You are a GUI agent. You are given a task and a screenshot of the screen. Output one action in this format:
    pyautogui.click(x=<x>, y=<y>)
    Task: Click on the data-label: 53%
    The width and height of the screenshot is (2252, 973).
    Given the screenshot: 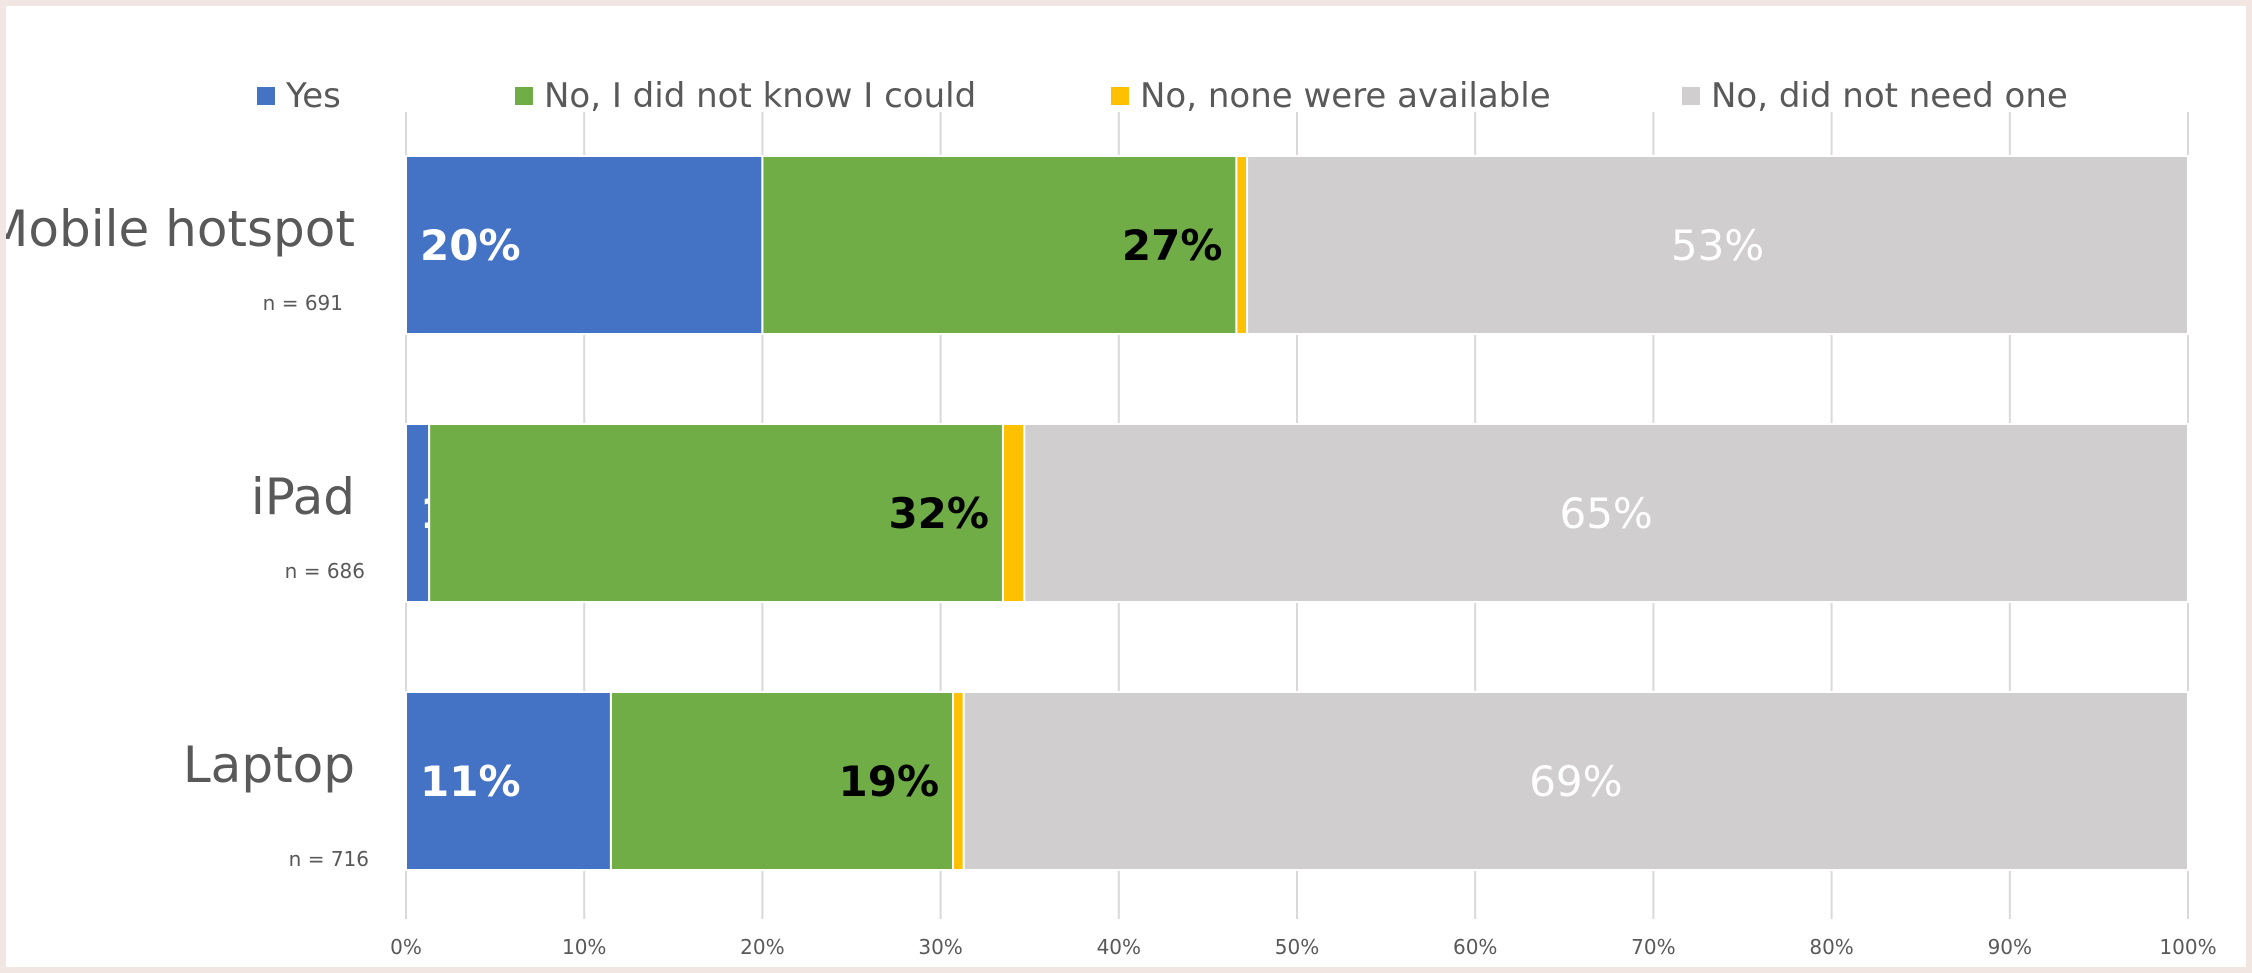 What is the action you would take?
    pyautogui.click(x=1717, y=245)
    